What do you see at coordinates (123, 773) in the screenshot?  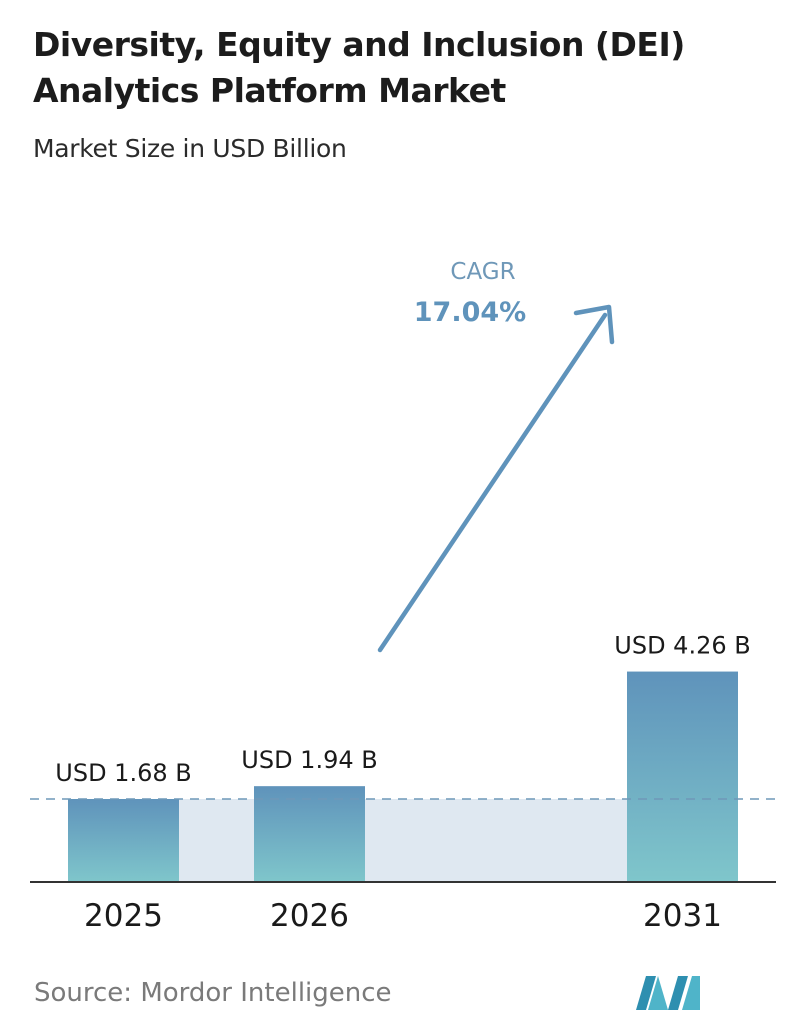 I see `data-label-2025: USD 1.68 B` at bounding box center [123, 773].